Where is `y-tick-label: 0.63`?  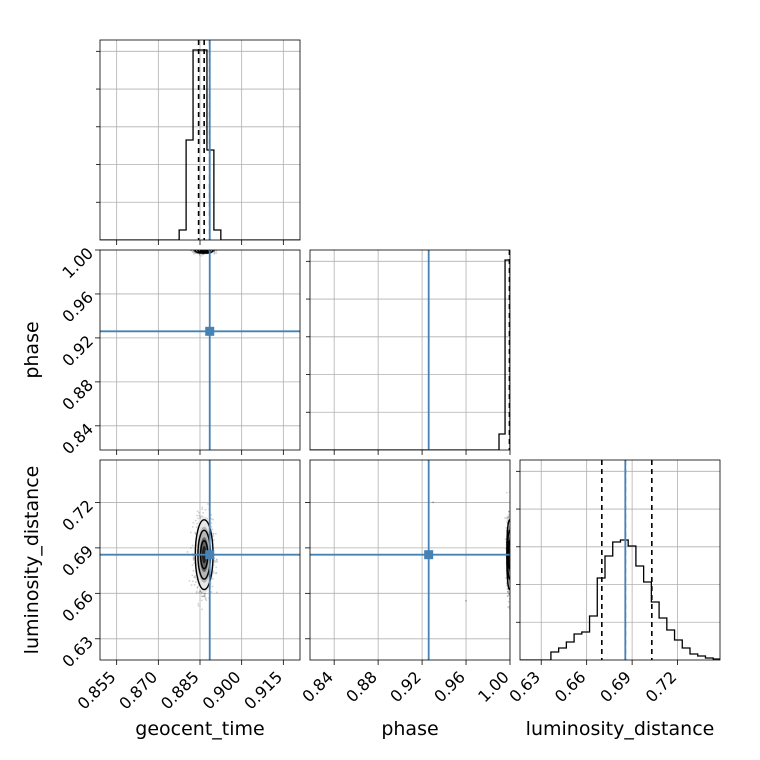 y-tick-label: 0.63 is located at coordinates (77, 651).